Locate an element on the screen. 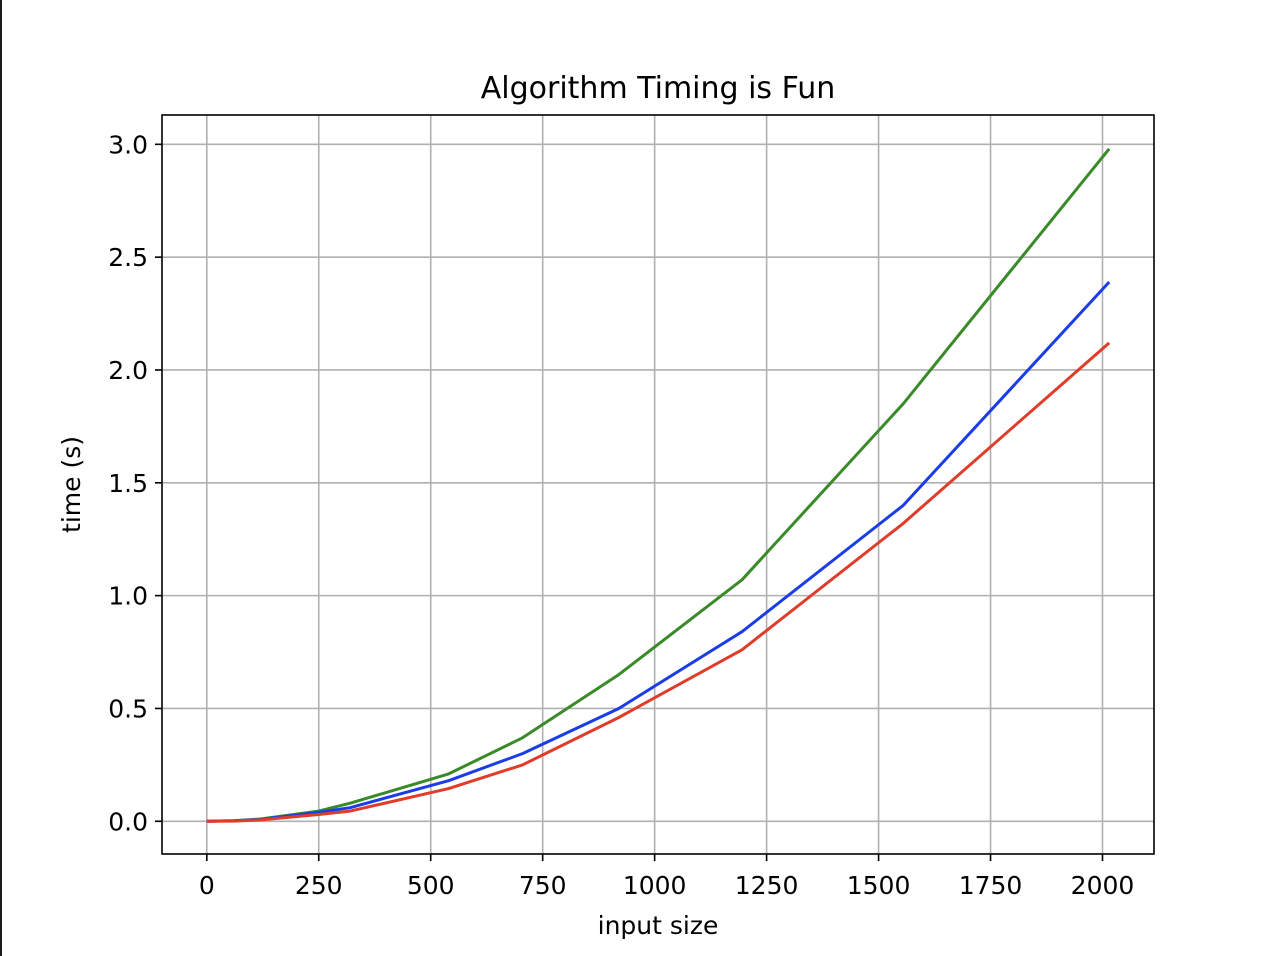 This screenshot has width=1278, height=956. x-tick-label: 750 is located at coordinates (543, 885).